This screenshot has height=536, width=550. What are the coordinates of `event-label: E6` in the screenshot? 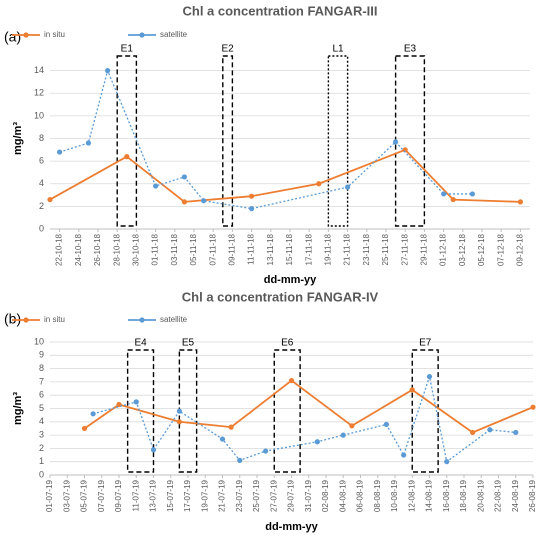 It's located at (287, 343).